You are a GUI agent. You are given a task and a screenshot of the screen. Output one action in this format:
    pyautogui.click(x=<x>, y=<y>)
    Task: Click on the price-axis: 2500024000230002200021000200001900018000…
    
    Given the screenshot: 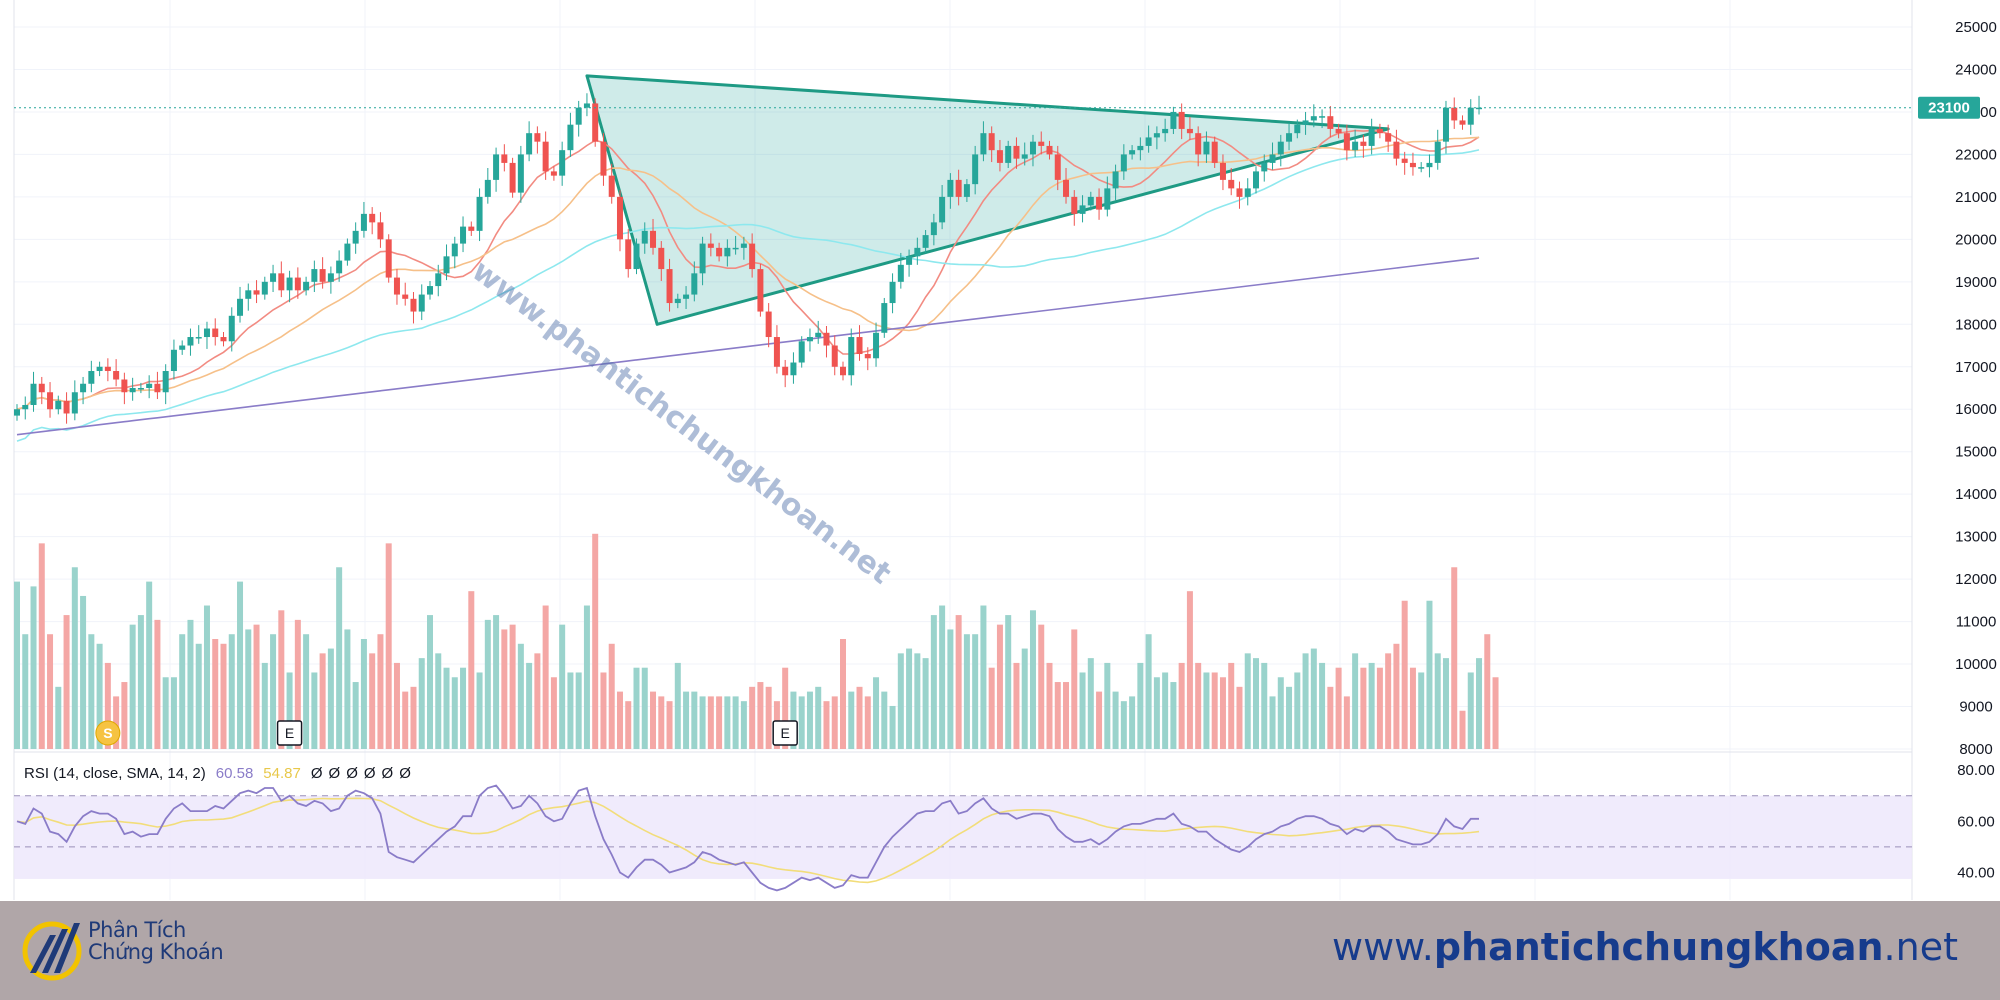 What is the action you would take?
    pyautogui.click(x=1957, y=450)
    